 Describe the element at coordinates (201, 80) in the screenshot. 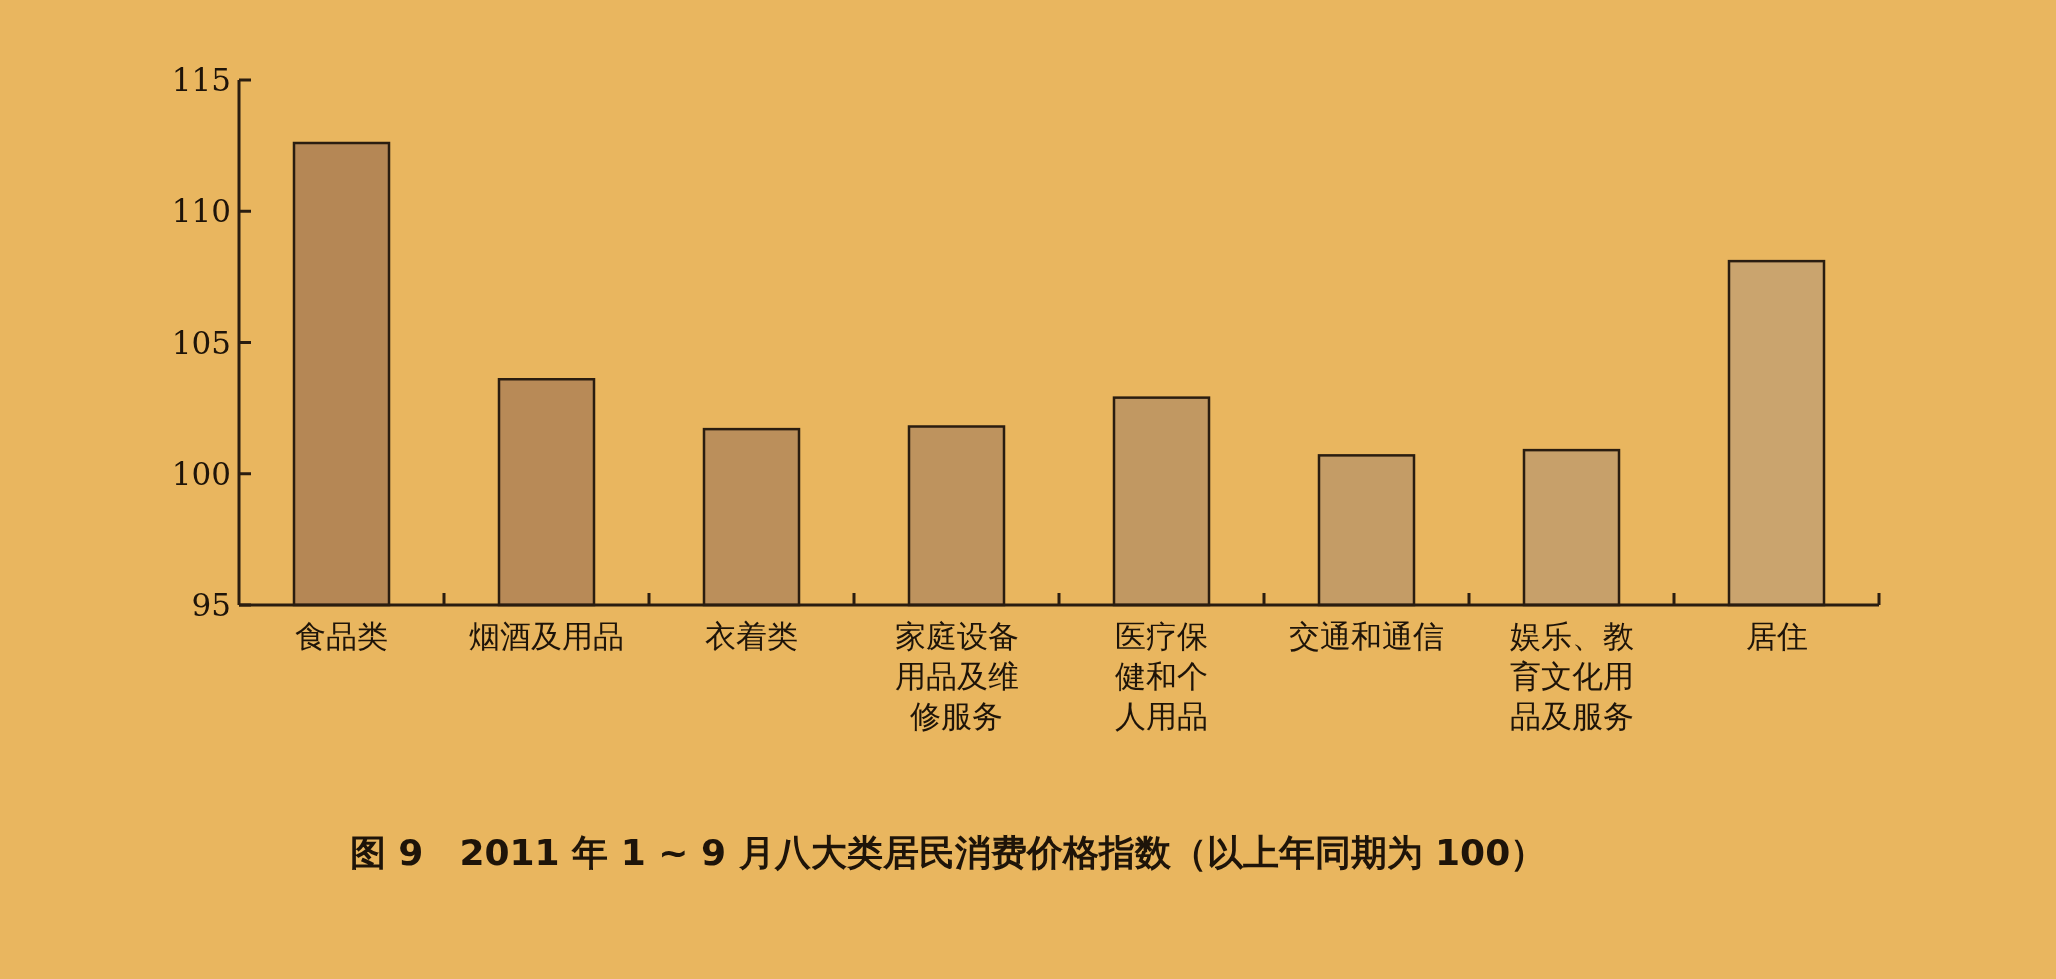

I see `y-tick-label: 115` at that location.